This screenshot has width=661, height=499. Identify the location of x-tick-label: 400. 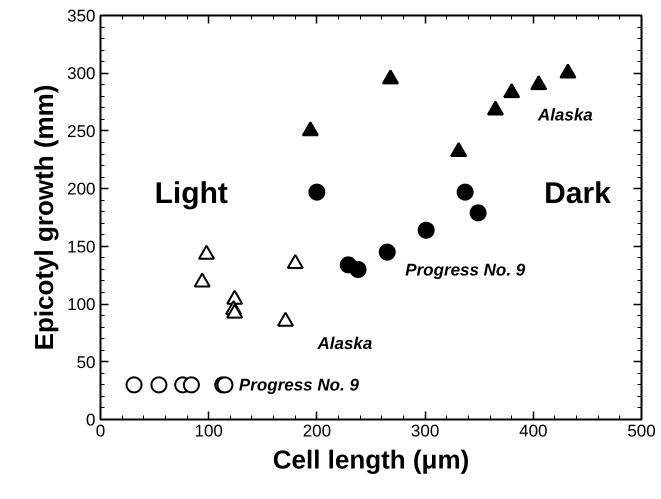
(533, 431).